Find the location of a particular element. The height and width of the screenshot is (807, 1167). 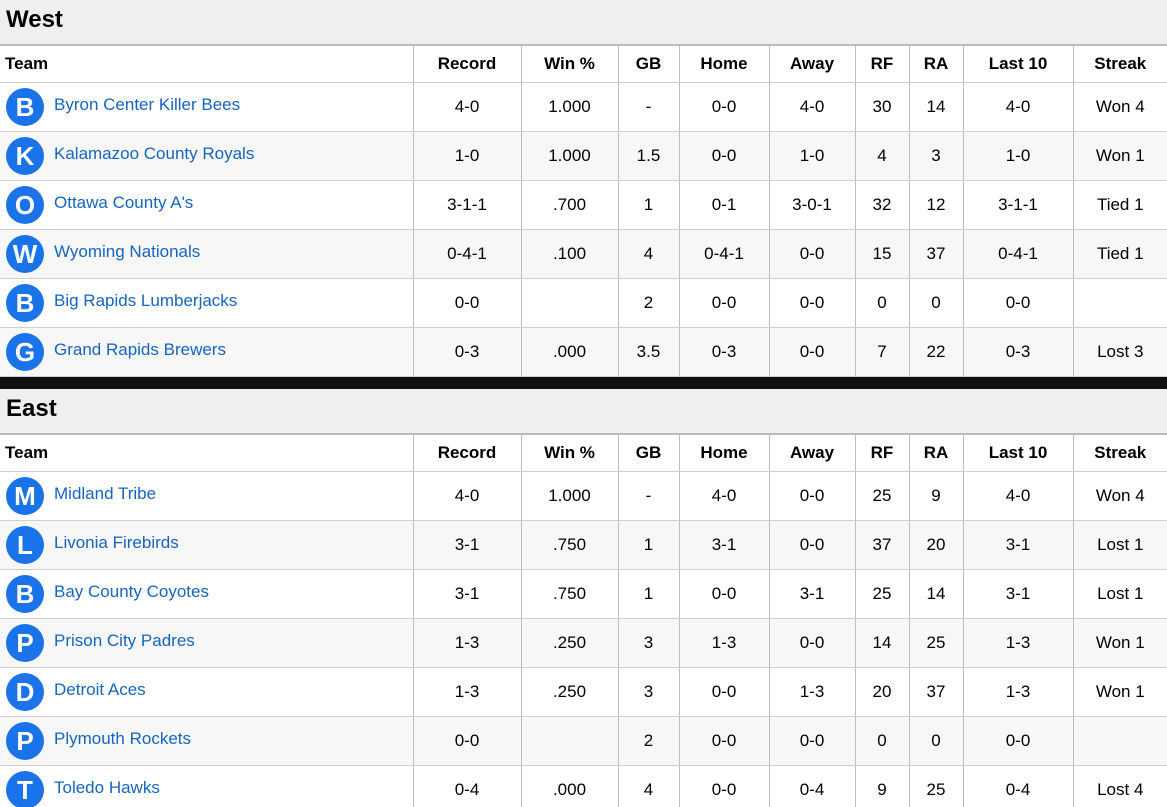

win-pct-cell: 1.000 is located at coordinates (570, 156).